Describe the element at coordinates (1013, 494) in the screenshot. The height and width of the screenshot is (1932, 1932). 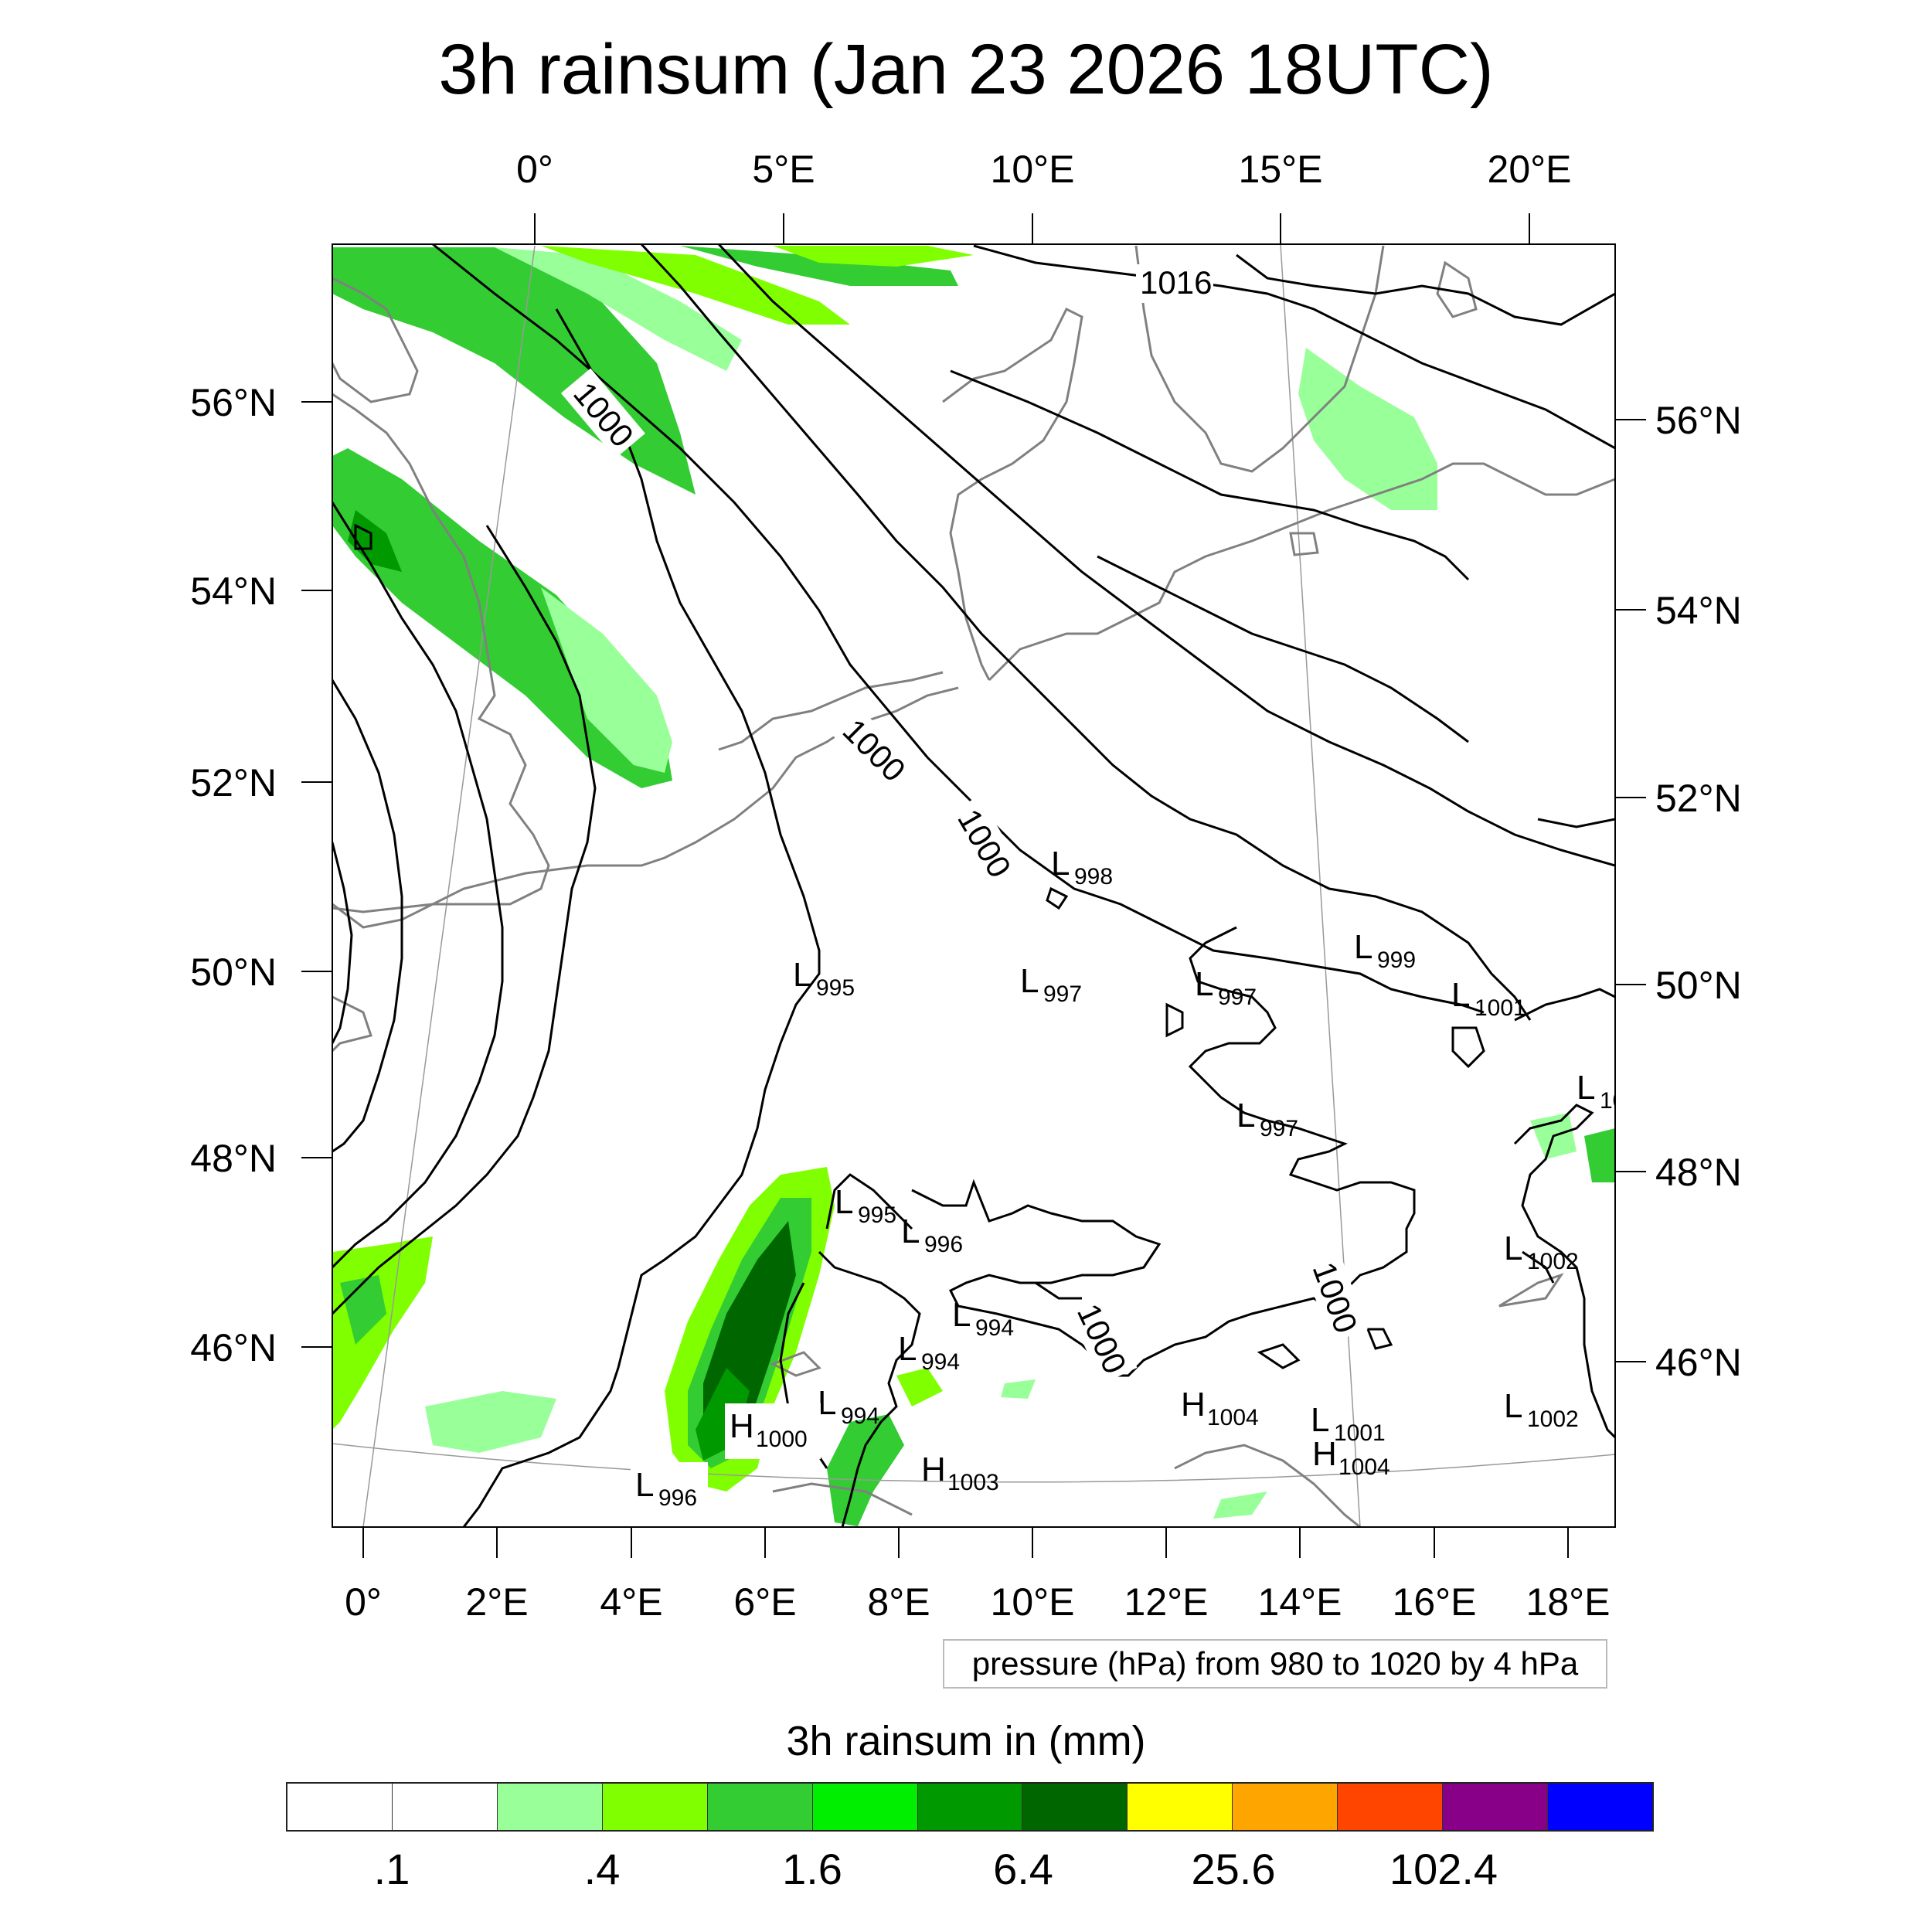
I see `coast-denmark` at that location.